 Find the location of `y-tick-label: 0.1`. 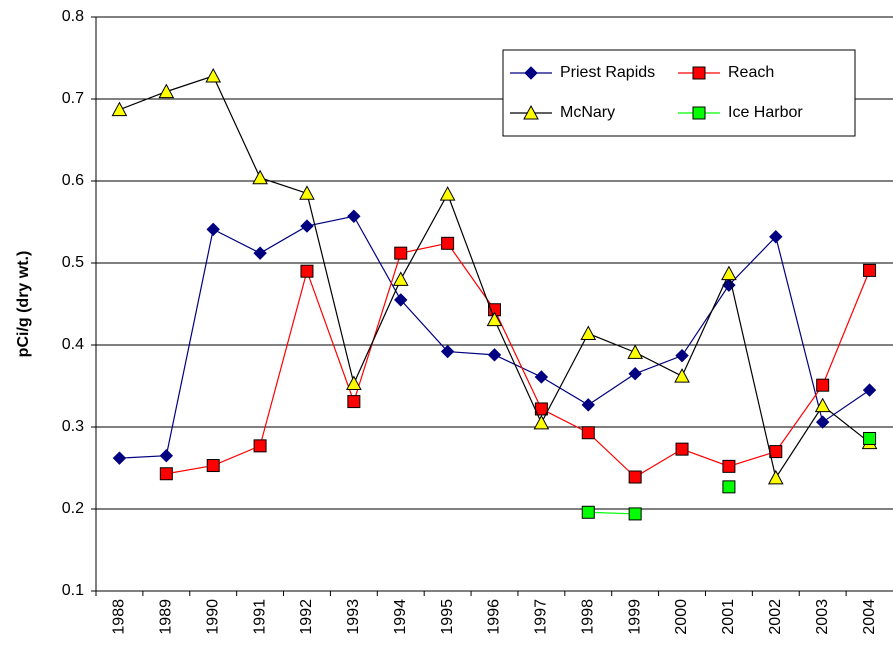

y-tick-label: 0.1 is located at coordinates (73, 590).